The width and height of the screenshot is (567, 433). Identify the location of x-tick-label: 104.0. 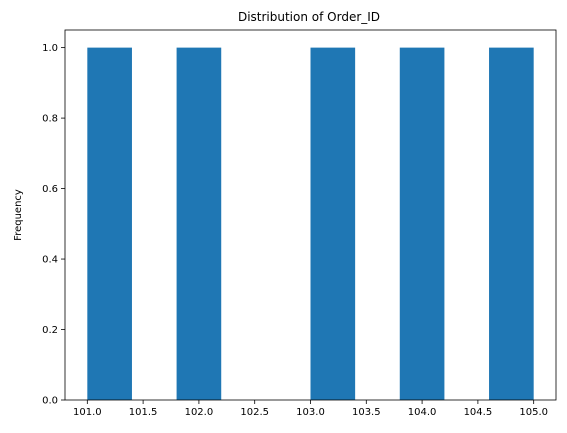
(422, 412).